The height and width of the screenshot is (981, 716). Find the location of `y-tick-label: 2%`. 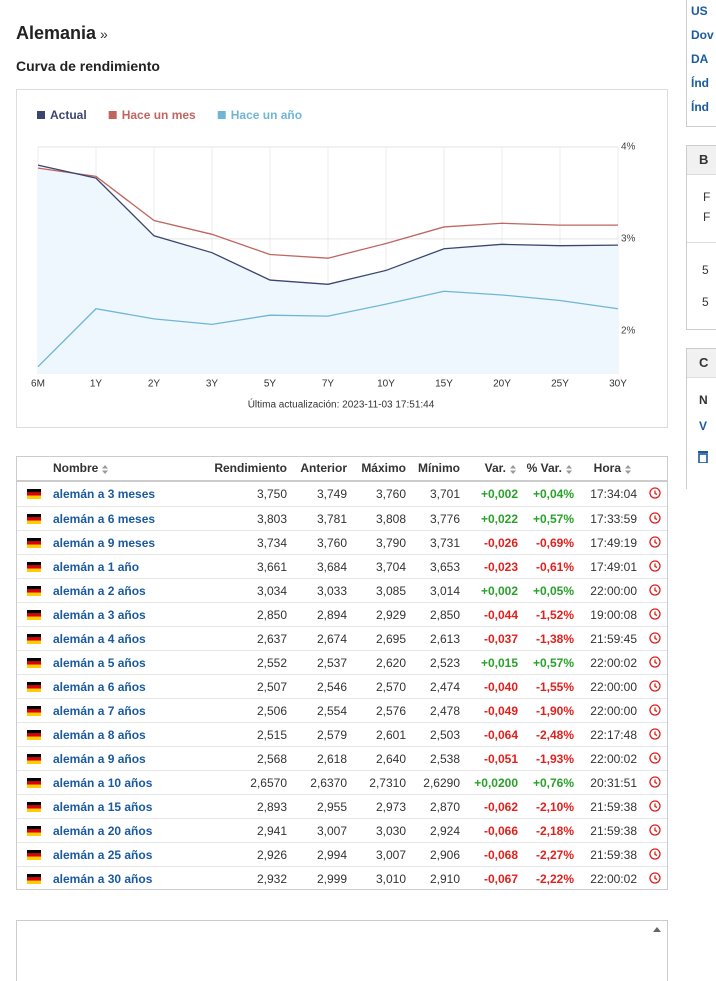

y-tick-label: 2% is located at coordinates (628, 330).